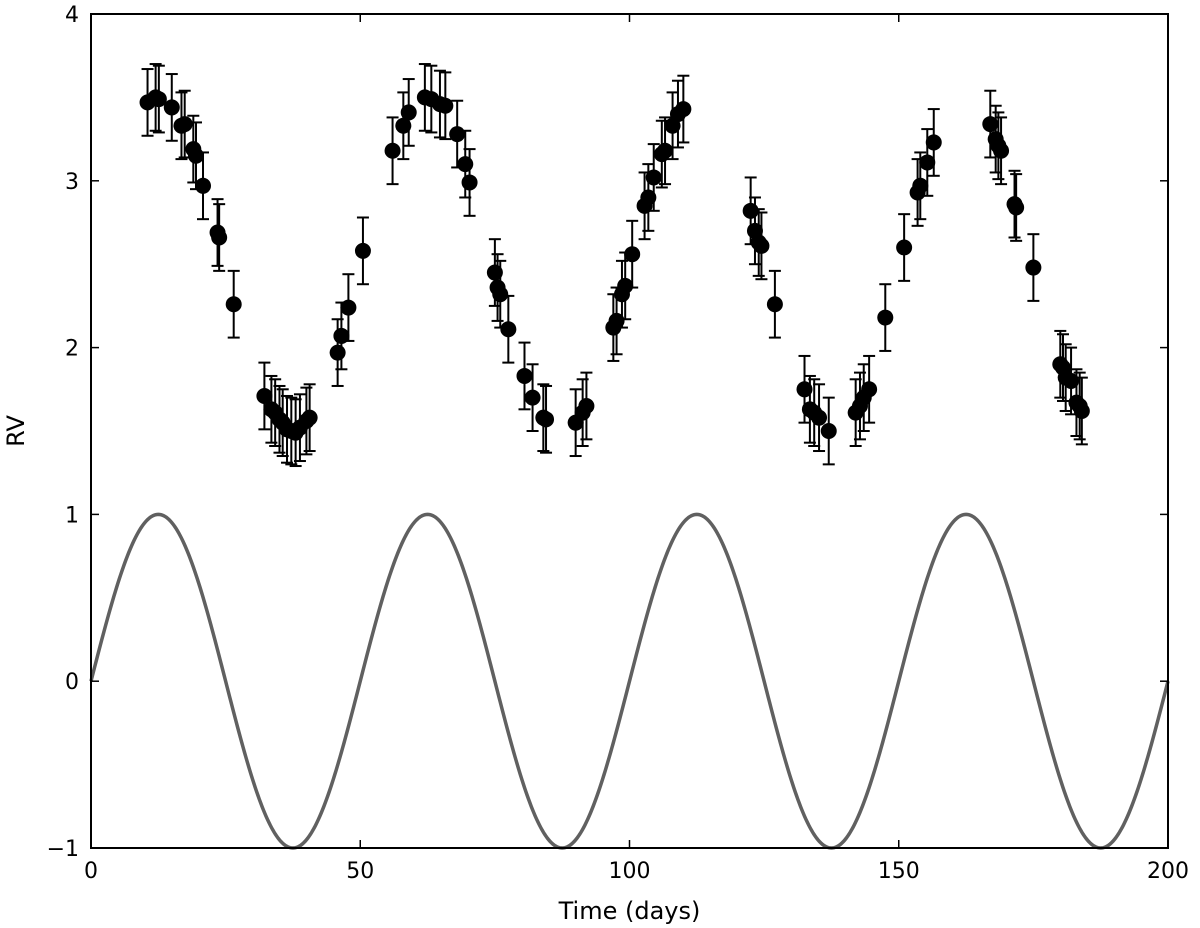 This screenshot has height=928, width=1200. Describe the element at coordinates (72, 182) in the screenshot. I see `y-tick-label: 3` at that location.